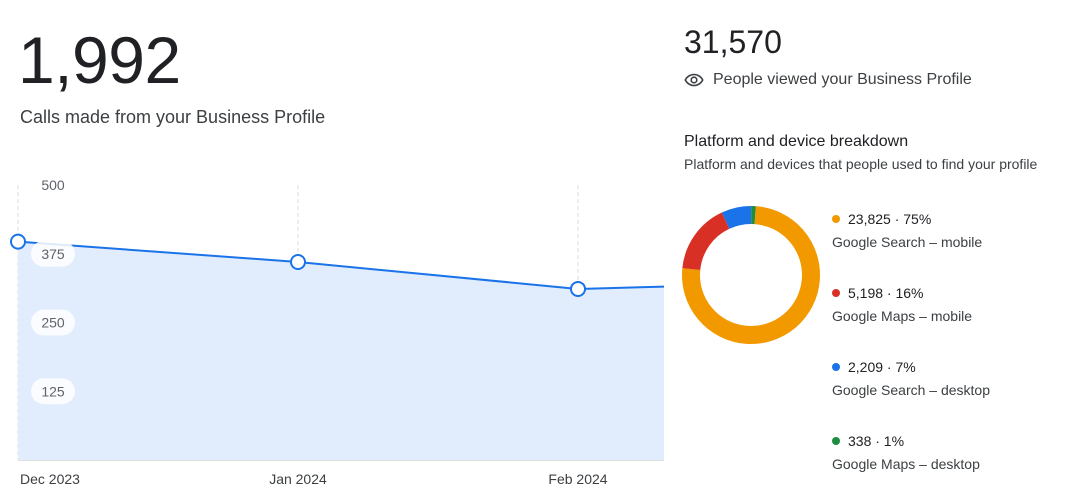 Image resolution: width=1080 pixels, height=500 pixels. I want to click on legend-label: Google Maps – desktop, so click(906, 464).